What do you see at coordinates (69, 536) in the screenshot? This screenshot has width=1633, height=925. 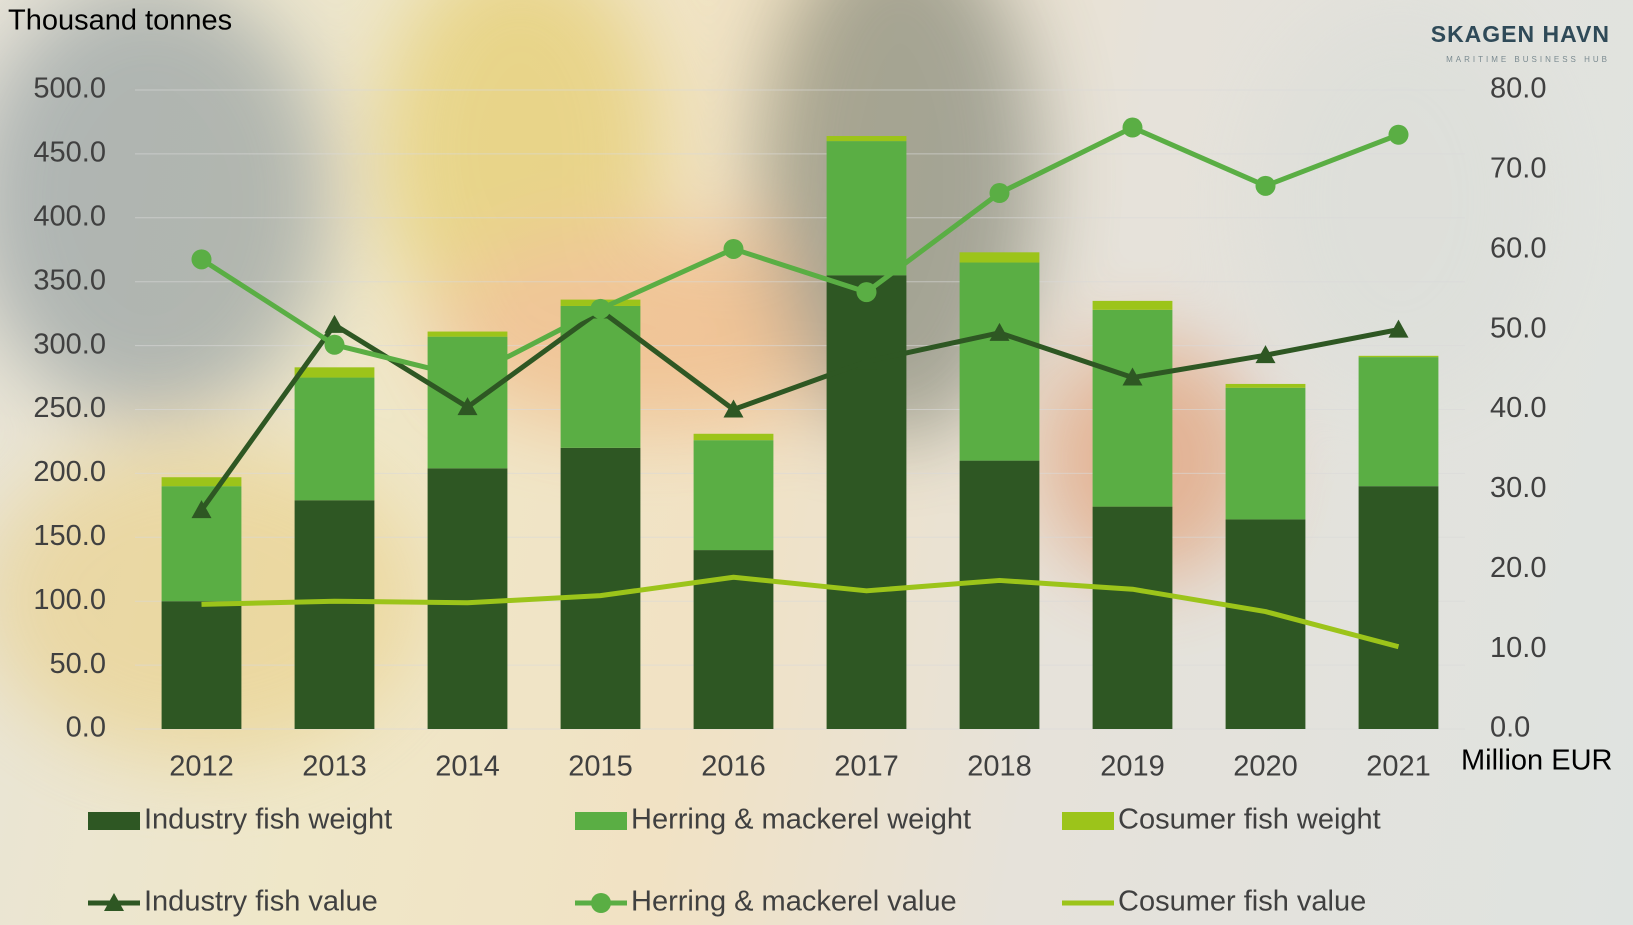 I see `y-tick-label: 150.0` at bounding box center [69, 536].